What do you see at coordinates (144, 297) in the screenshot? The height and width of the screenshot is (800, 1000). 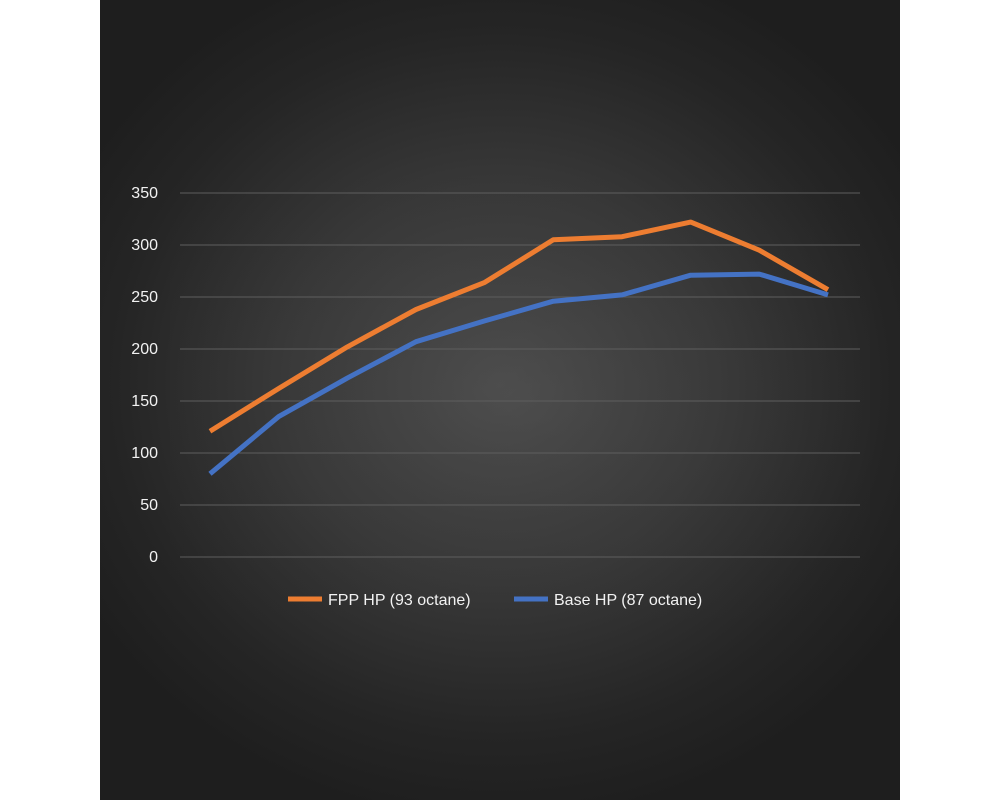 I see `y-tick-label-250: 250` at bounding box center [144, 297].